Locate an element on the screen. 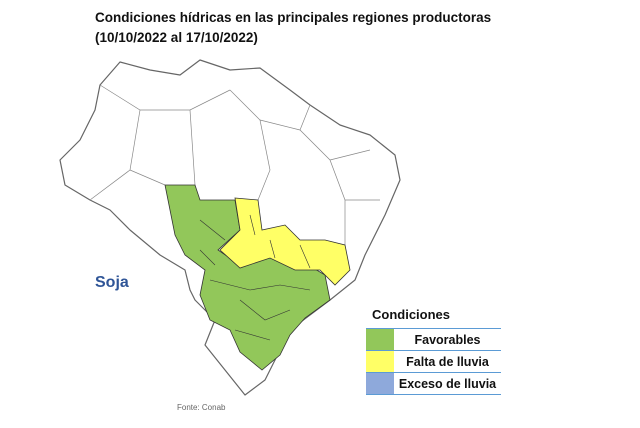 The width and height of the screenshot is (640, 428). legend-item: Exceso de lluvia is located at coordinates (433, 384).